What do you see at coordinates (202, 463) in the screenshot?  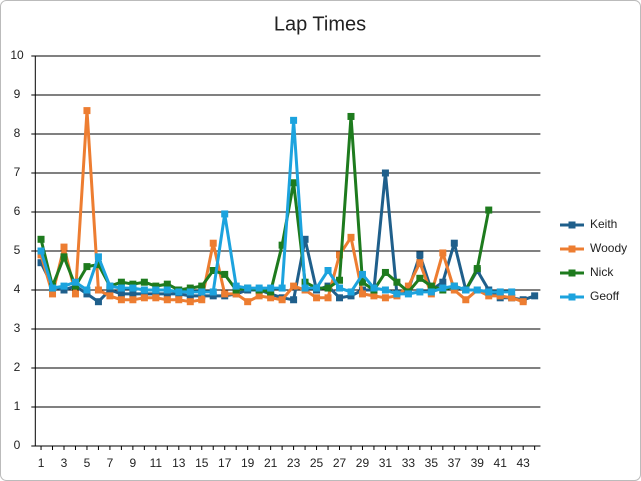 I see `x-tick-label: 15` at bounding box center [202, 463].